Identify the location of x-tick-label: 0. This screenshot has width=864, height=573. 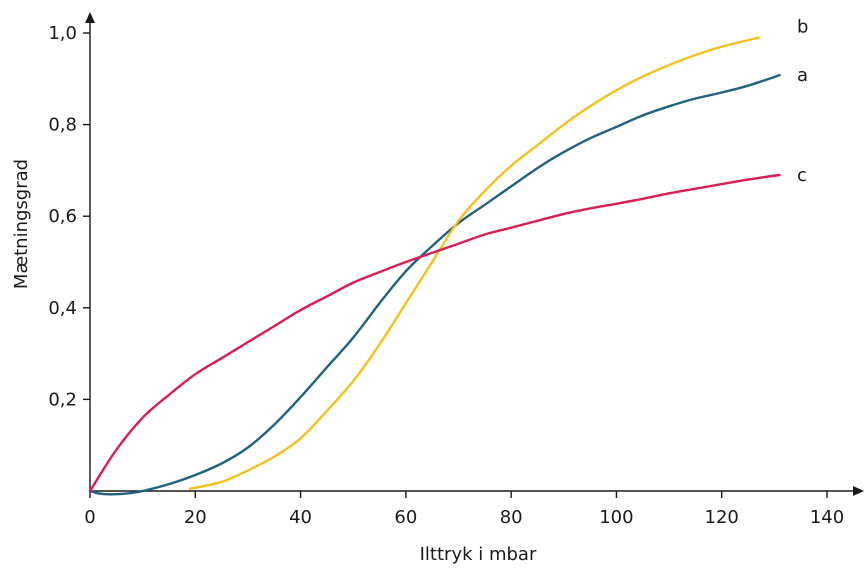
(89, 517).